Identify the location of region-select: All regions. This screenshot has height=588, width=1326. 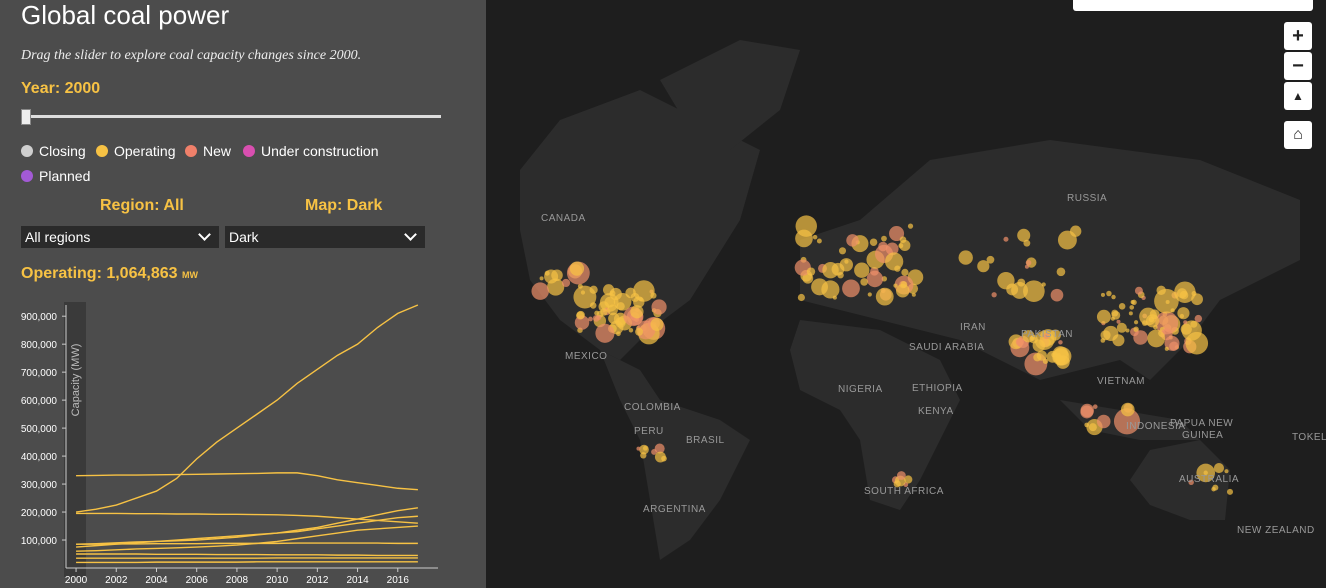
(120, 237).